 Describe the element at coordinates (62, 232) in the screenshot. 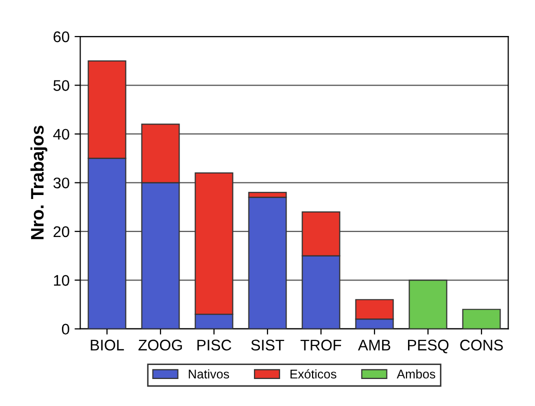

I see `y-tick-label: 20` at that location.